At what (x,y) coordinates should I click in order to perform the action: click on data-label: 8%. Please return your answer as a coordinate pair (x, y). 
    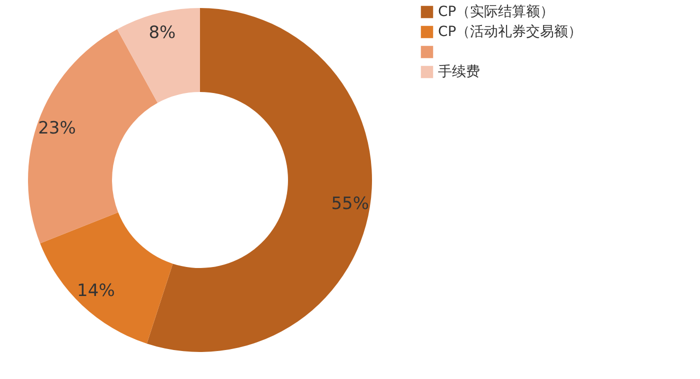
    Looking at the image, I should click on (162, 32).